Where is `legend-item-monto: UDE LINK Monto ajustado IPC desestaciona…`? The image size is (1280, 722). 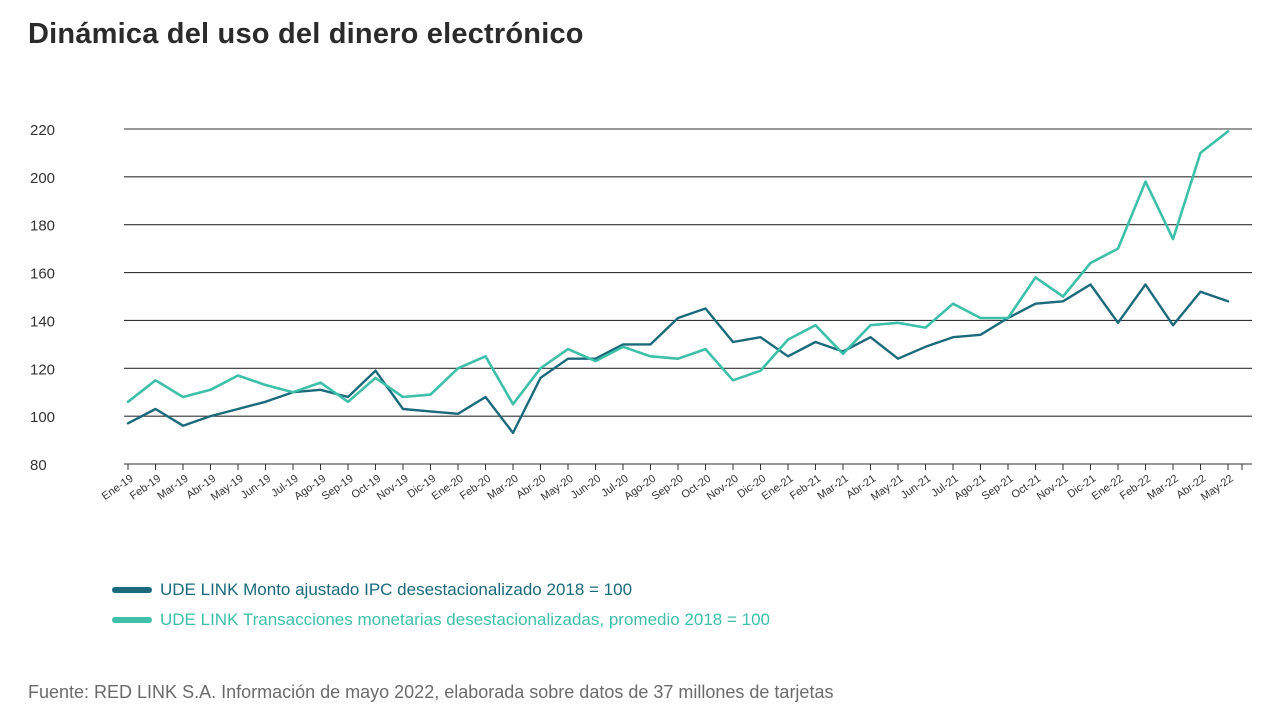
legend-item-monto: UDE LINK Monto ajustado IPC desestaciona… is located at coordinates (441, 590).